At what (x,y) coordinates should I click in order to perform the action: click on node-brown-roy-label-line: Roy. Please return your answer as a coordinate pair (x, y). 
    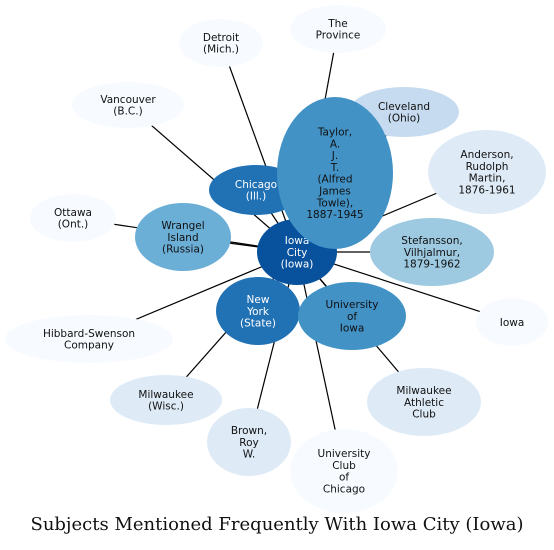
    Looking at the image, I should click on (248, 443).